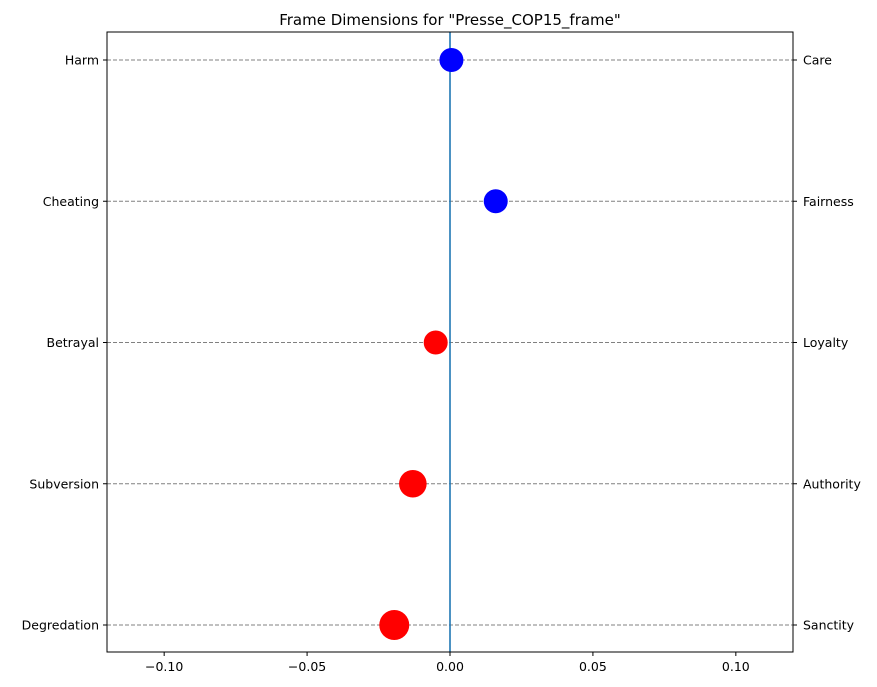 The width and height of the screenshot is (877, 687). Describe the element at coordinates (450, 666) in the screenshot. I see `x-tick-label: 0.00` at that location.